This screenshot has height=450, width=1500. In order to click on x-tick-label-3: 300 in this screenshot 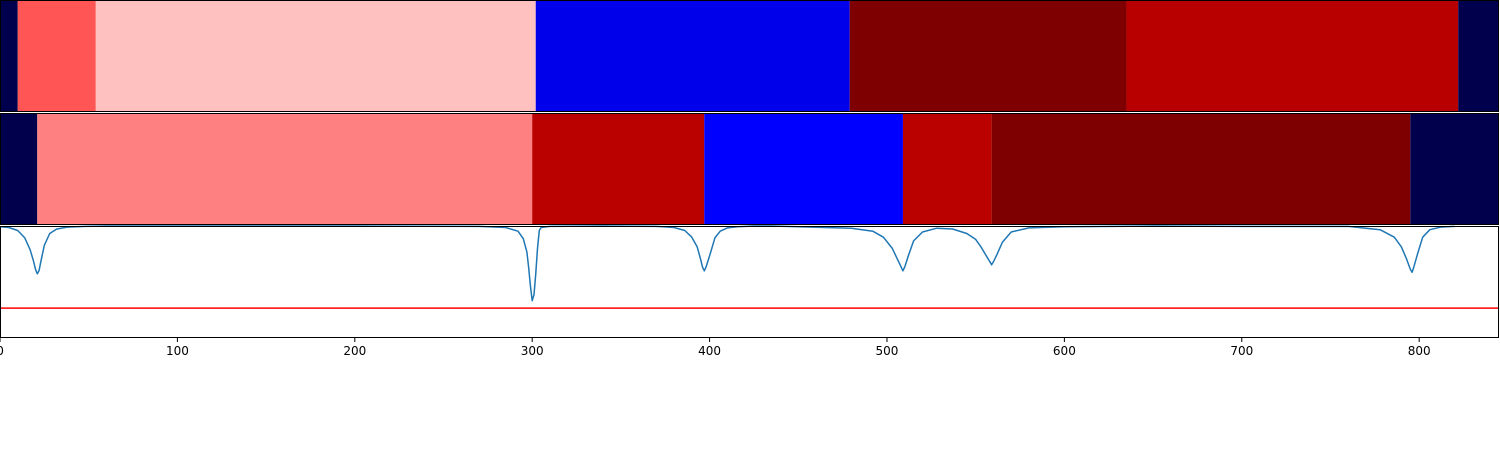, I will do `click(532, 351)`.